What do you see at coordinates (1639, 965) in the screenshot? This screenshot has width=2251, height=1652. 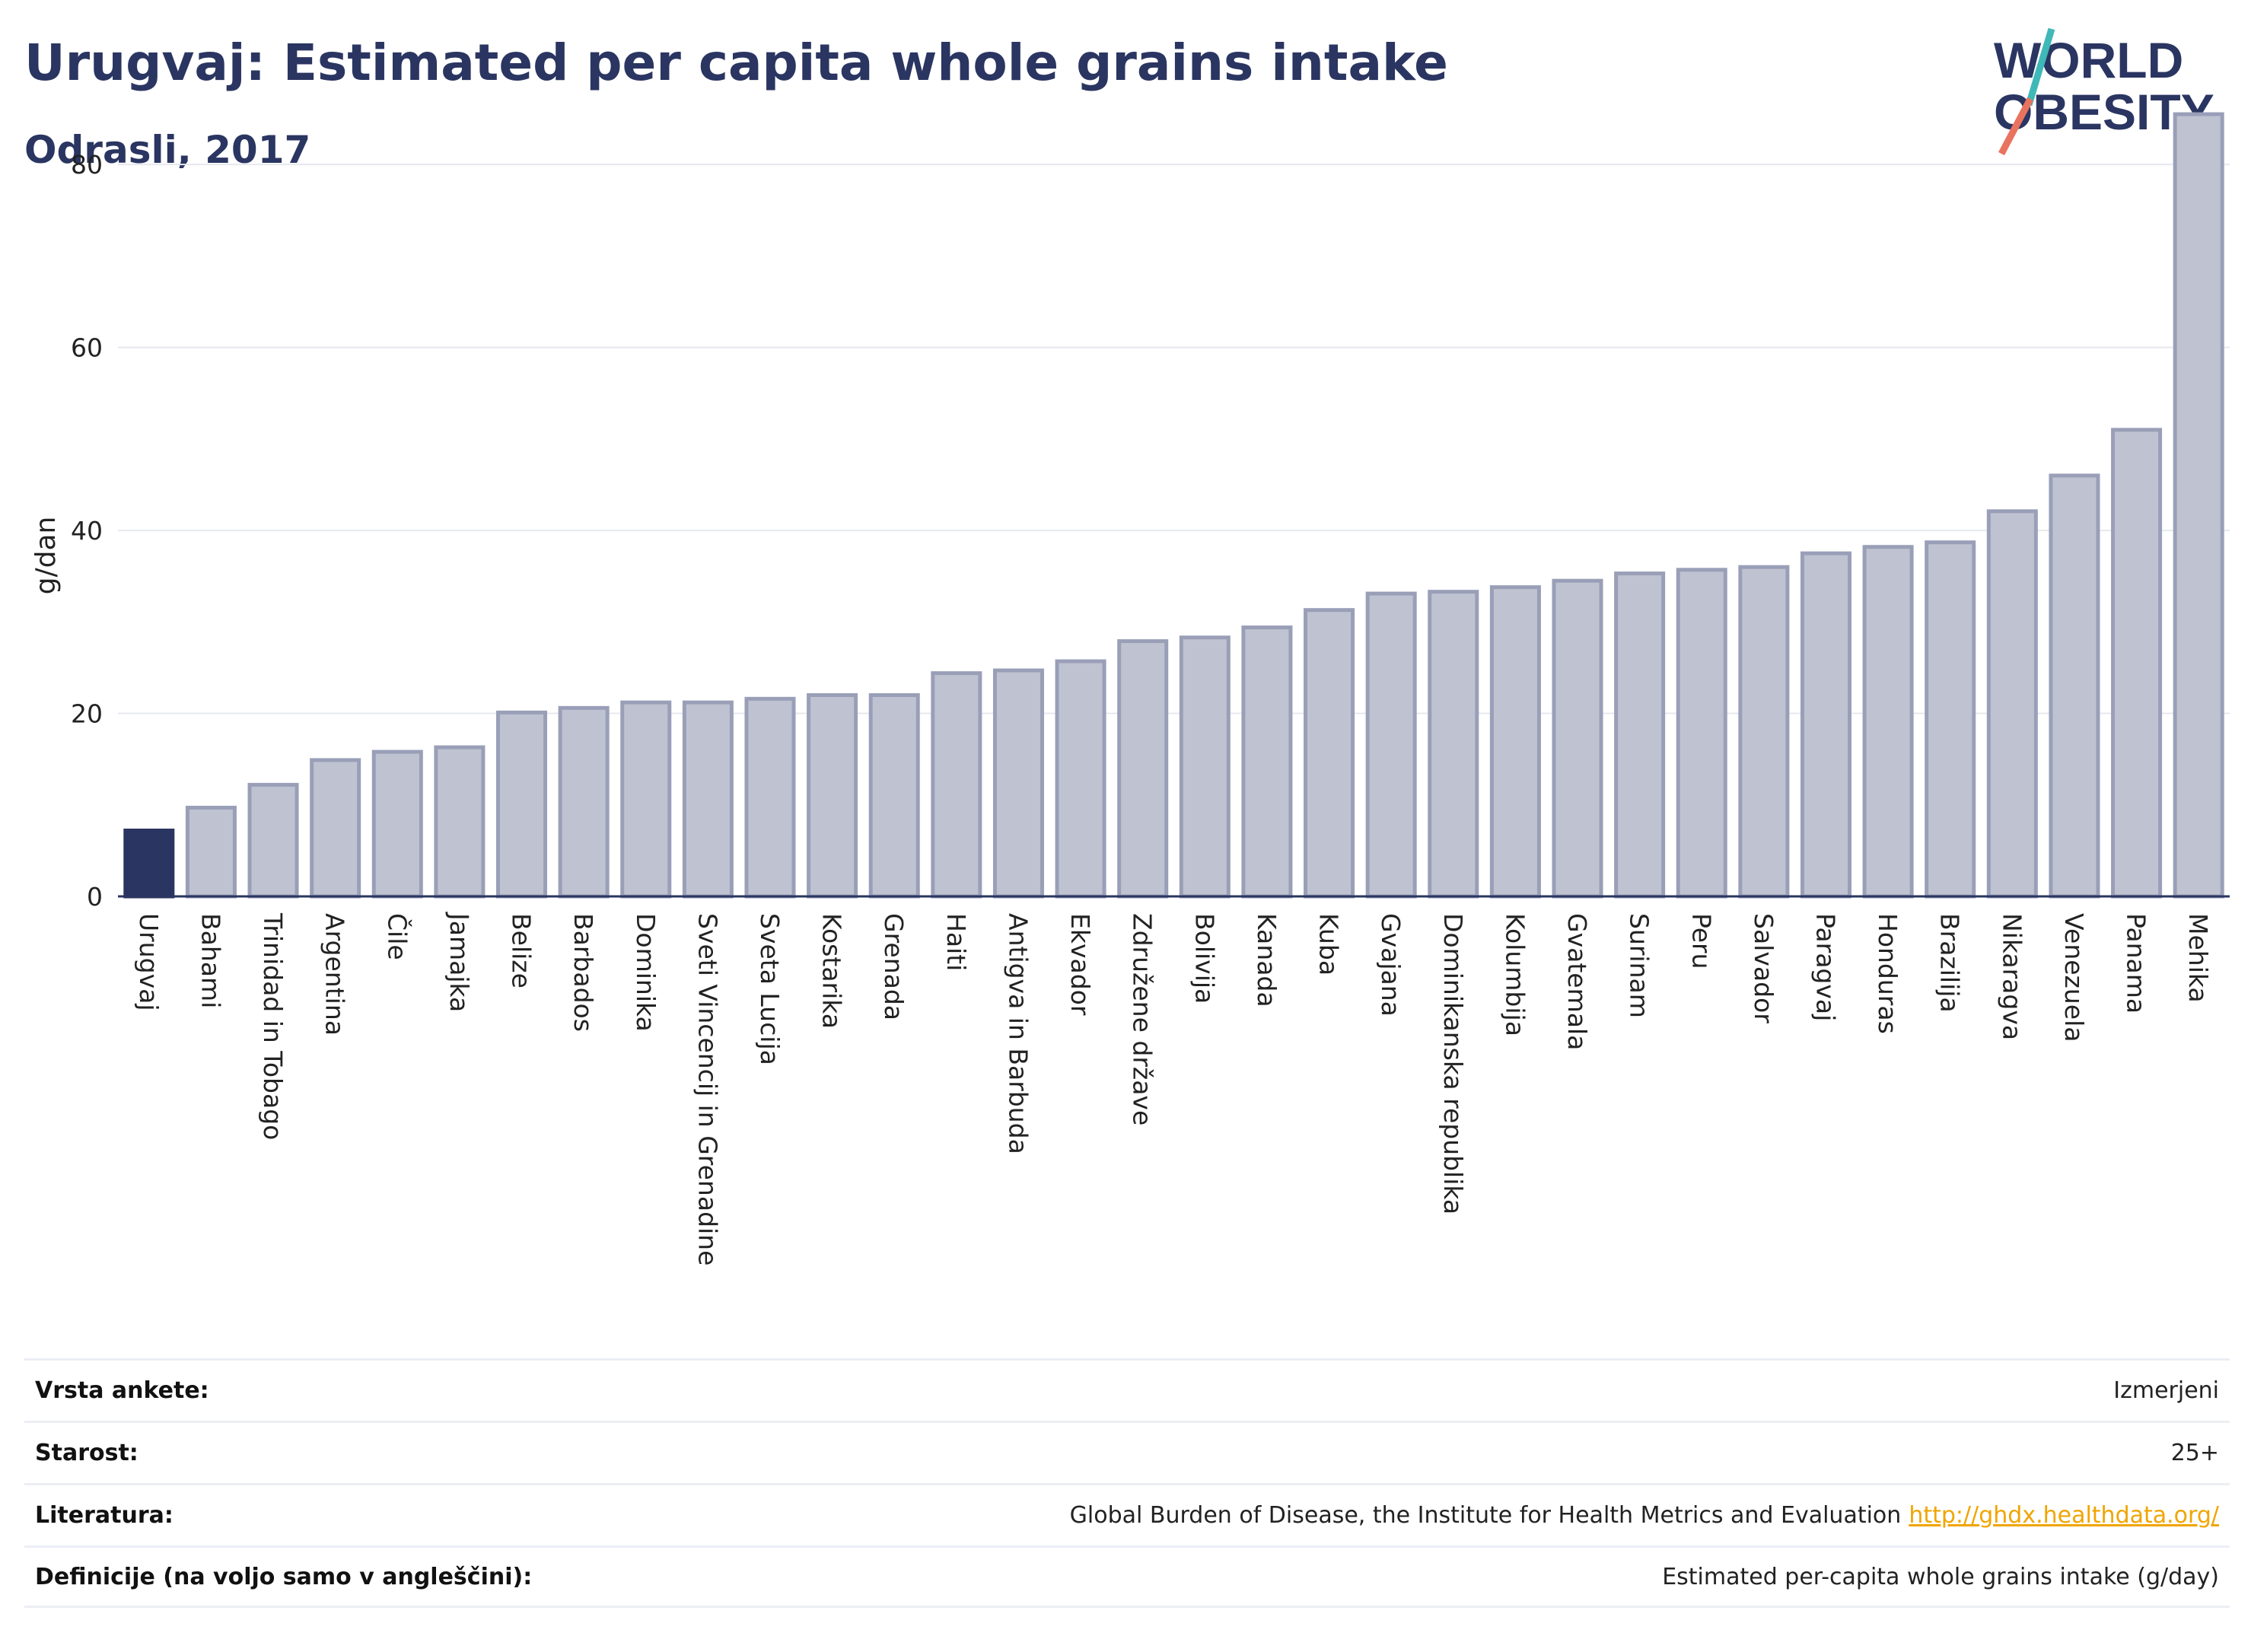 I see `x-tick-label: Surinam` at bounding box center [1639, 965].